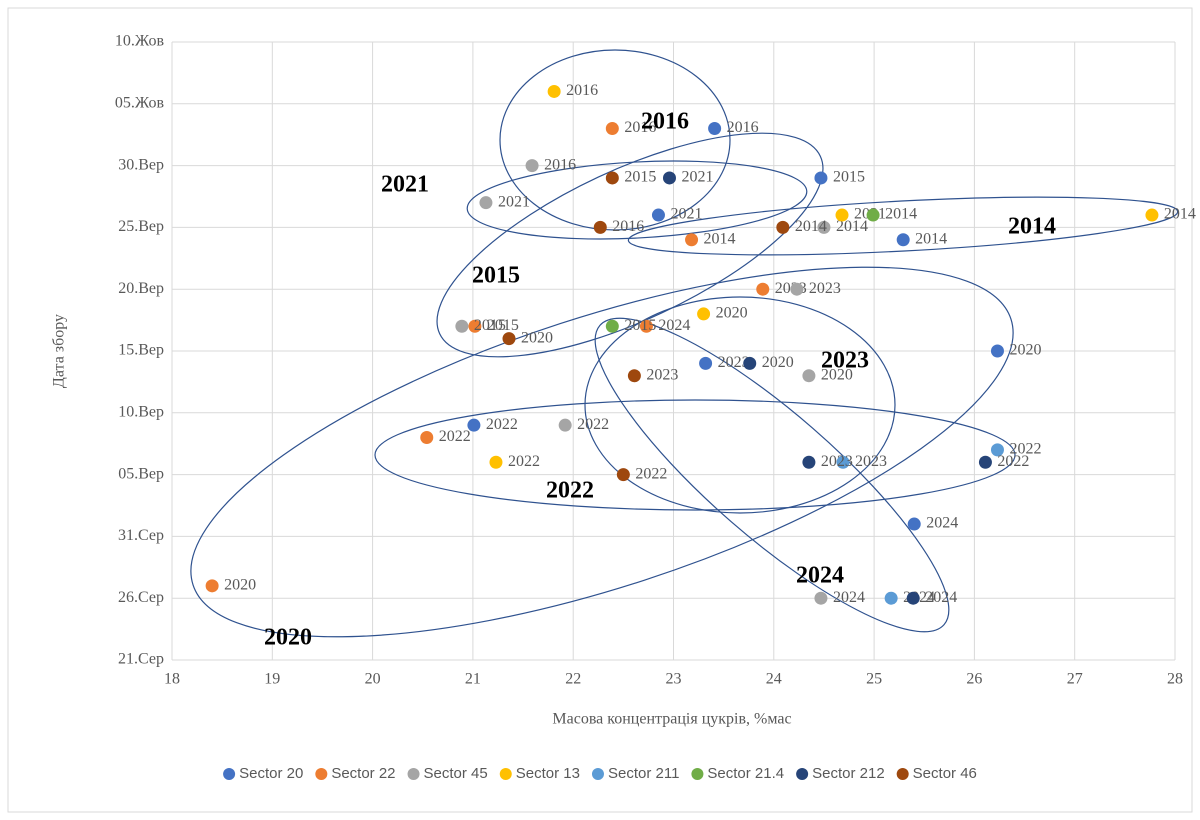 Image resolution: width=1200 pixels, height=820 pixels. What do you see at coordinates (745, 773) in the screenshot?
I see `legend-label: Sector 21.4` at bounding box center [745, 773].